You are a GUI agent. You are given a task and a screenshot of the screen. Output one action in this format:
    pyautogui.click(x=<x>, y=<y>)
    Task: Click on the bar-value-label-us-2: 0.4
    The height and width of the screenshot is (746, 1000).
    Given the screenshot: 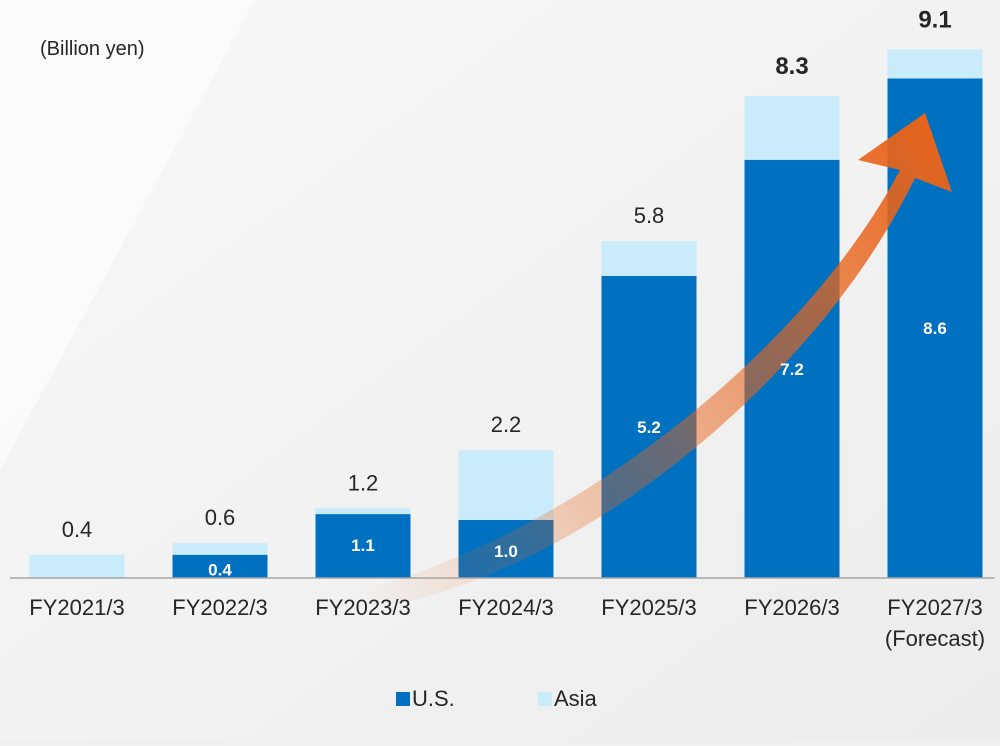 What is the action you would take?
    pyautogui.click(x=220, y=569)
    